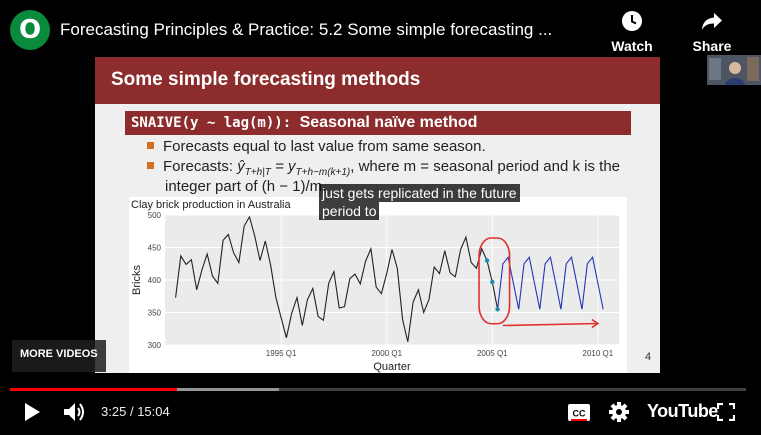 The width and height of the screenshot is (761, 435). What do you see at coordinates (392, 367) in the screenshot?
I see `chart-x-axis-label: Quarter` at bounding box center [392, 367].